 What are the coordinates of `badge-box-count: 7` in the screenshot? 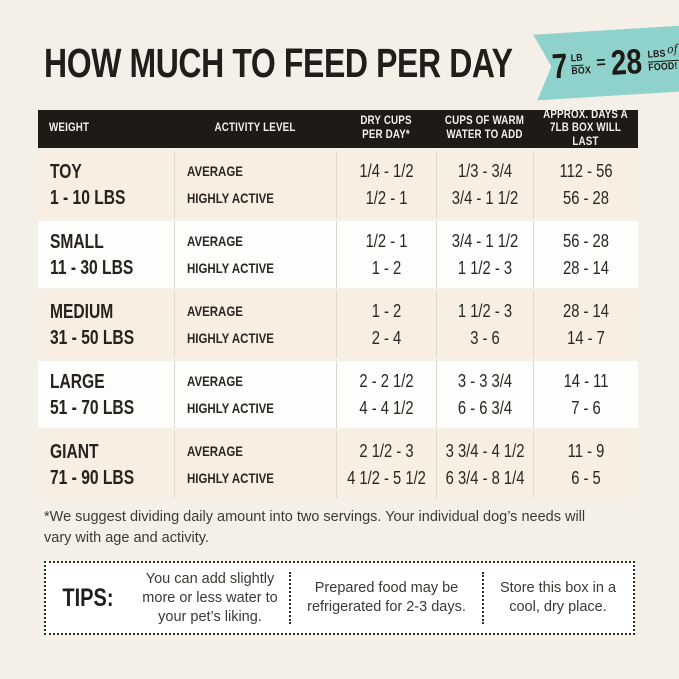 It's located at (559, 66).